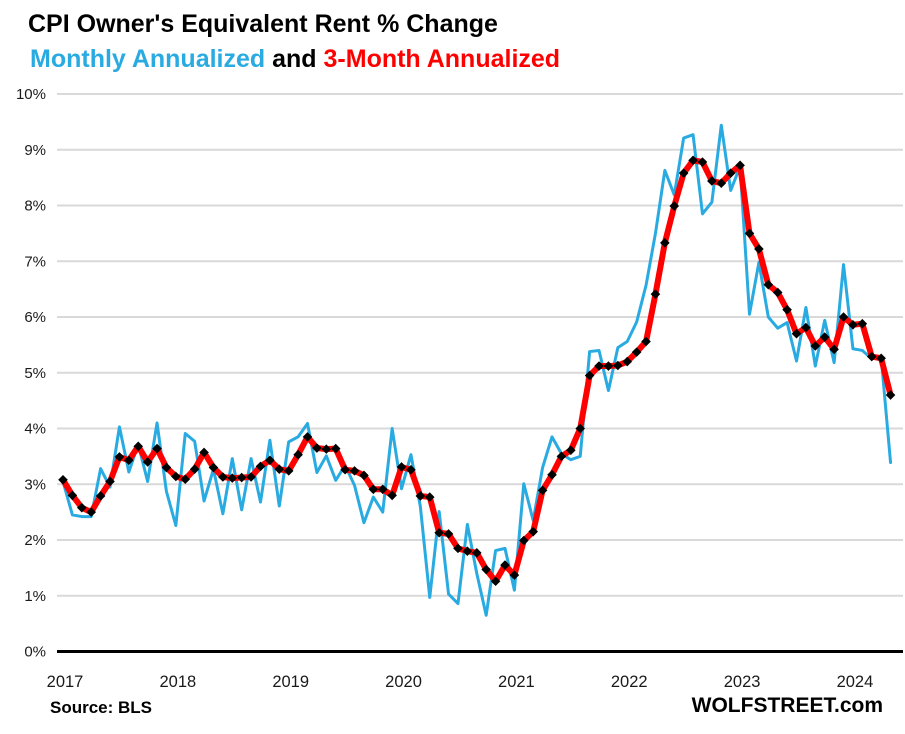 This screenshot has height=734, width=905. Describe the element at coordinates (35, 373) in the screenshot. I see `svg-text: 5%` at that location.